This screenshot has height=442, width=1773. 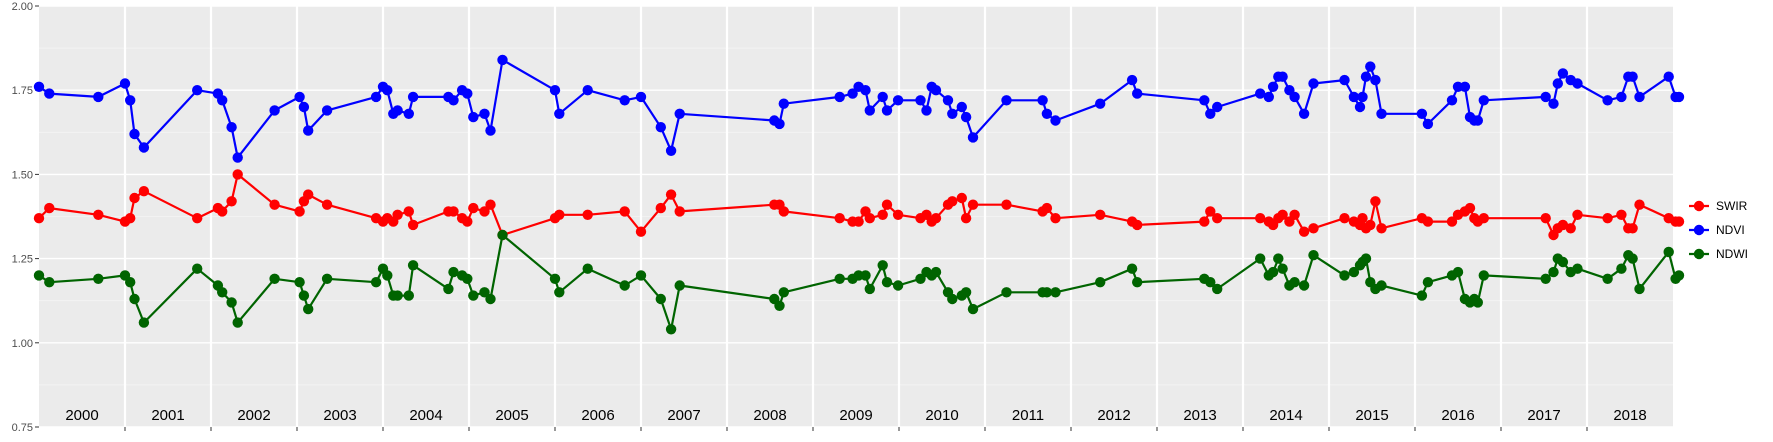 What do you see at coordinates (22, 260) in the screenshot?
I see `y-tick-label: 1.25` at bounding box center [22, 260].